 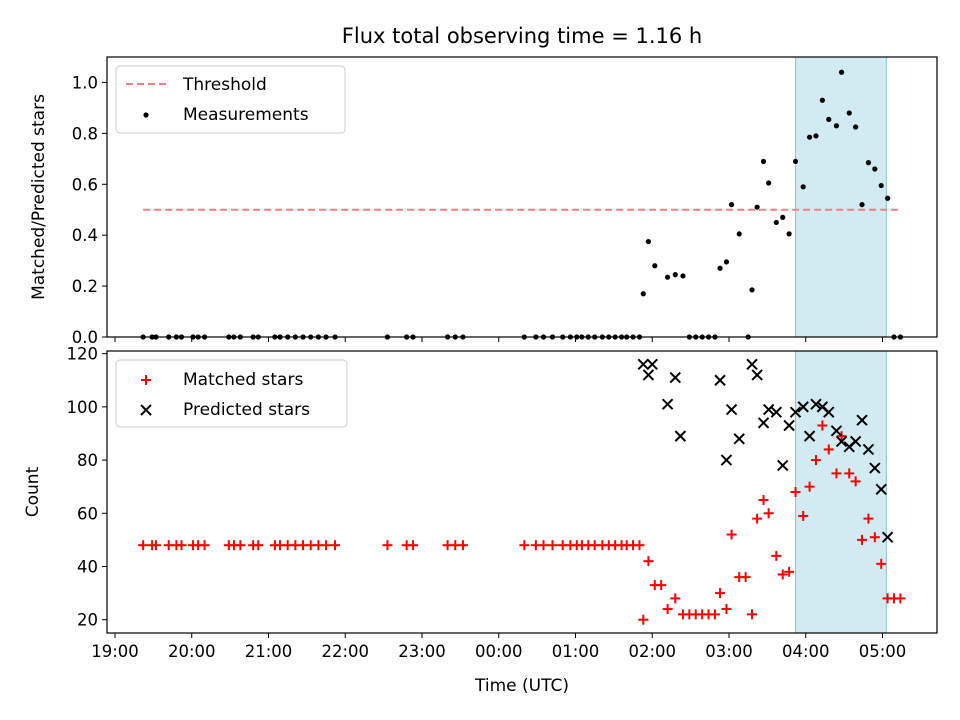 What do you see at coordinates (521, 686) in the screenshot?
I see `x-axis-label: Time (UTC)` at bounding box center [521, 686].